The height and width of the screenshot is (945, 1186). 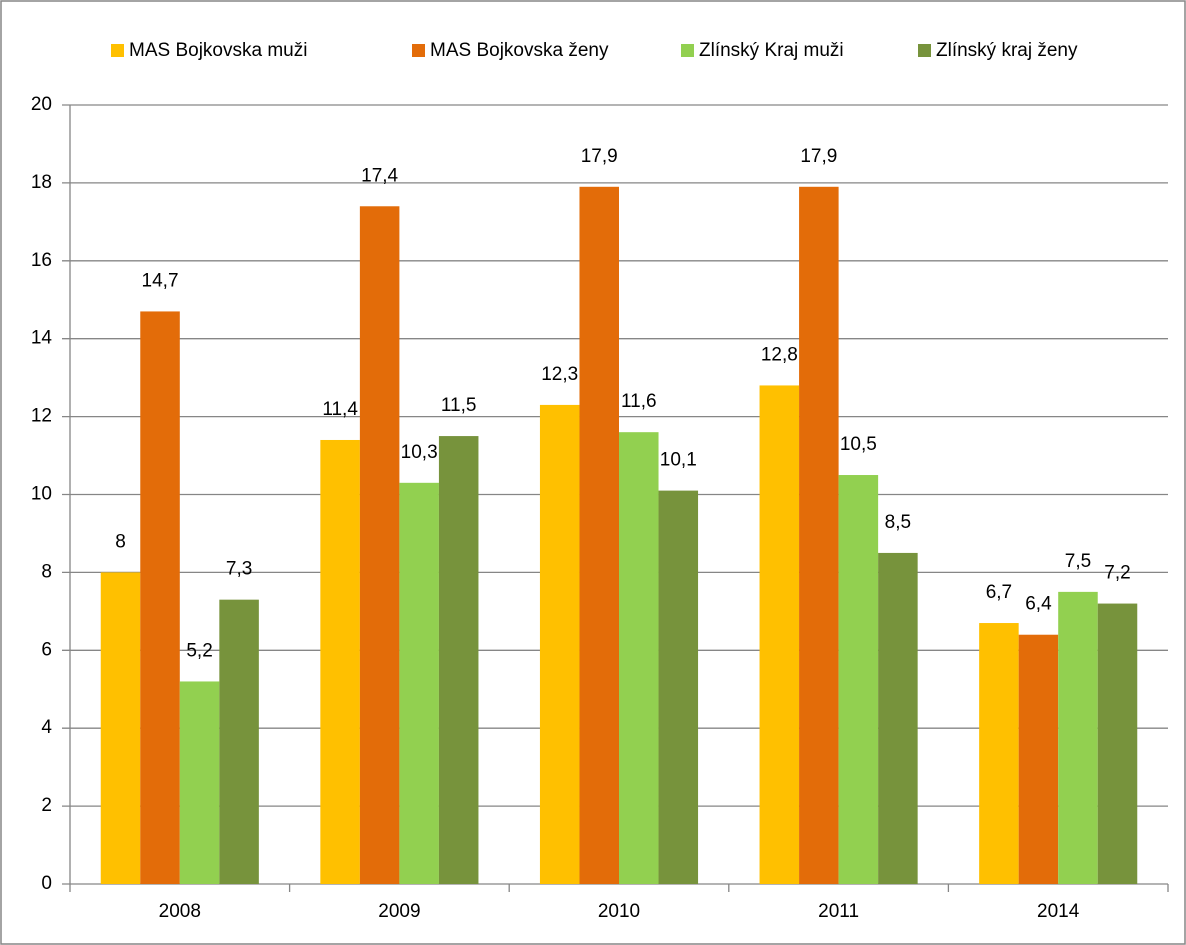 I want to click on legend-label: Zlínský Kraj muži, so click(x=771, y=50).